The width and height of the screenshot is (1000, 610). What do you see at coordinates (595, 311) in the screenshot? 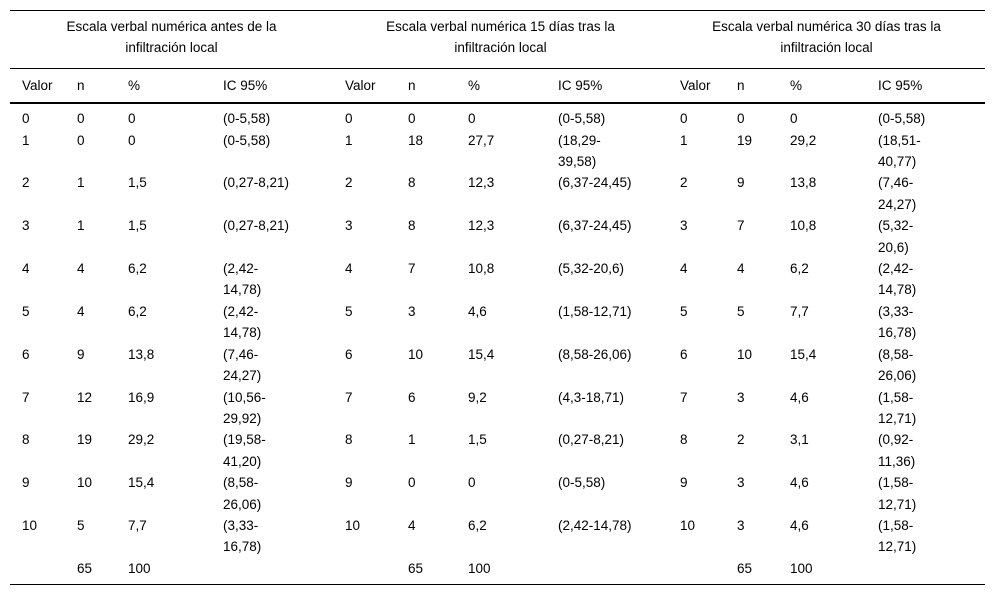
I see `cell-ic: (1,58-12,71)` at bounding box center [595, 311].